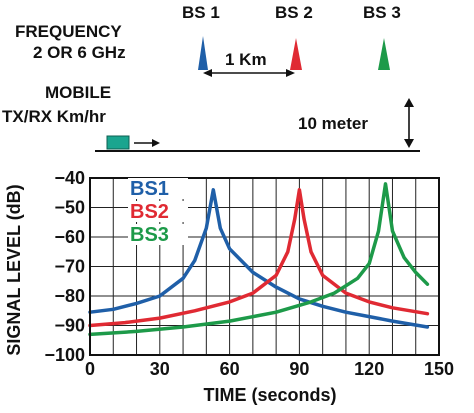  Describe the element at coordinates (68, 31) in the screenshot. I see `frequency-title: FREQUENCY` at that location.